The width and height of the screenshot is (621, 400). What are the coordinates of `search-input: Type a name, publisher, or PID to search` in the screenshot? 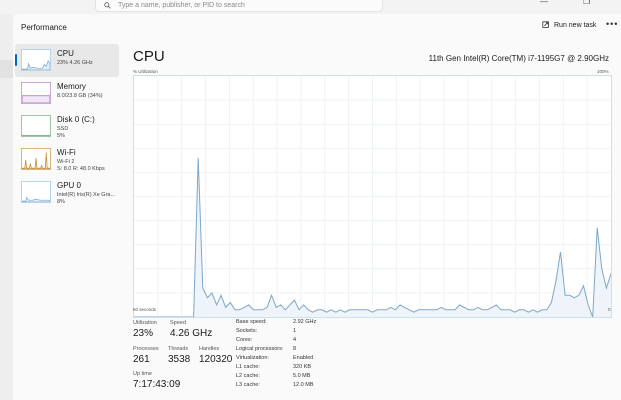 It's located at (239, 6).